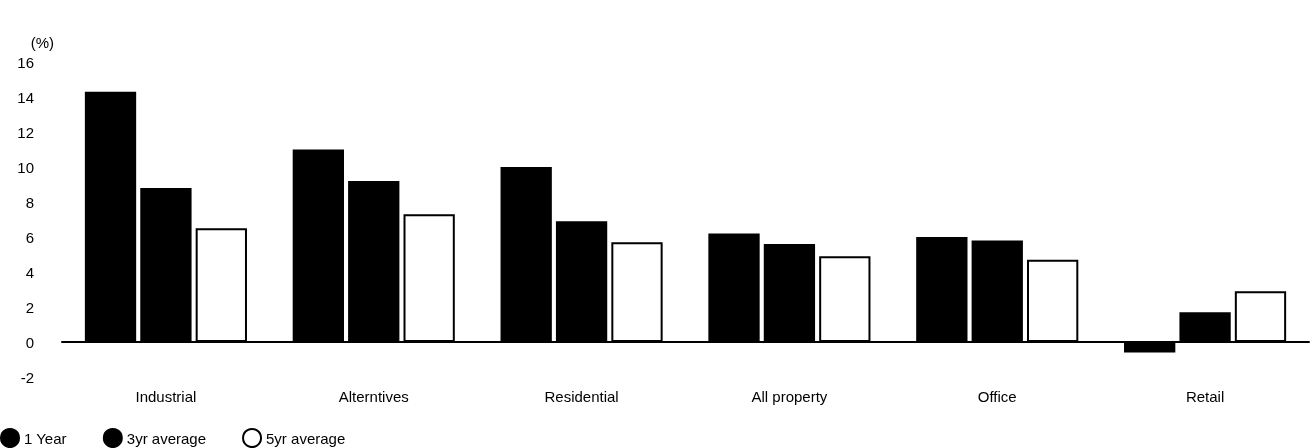 This screenshot has height=448, width=1311. What do you see at coordinates (27, 377) in the screenshot?
I see `y-tick-label: -2` at bounding box center [27, 377].